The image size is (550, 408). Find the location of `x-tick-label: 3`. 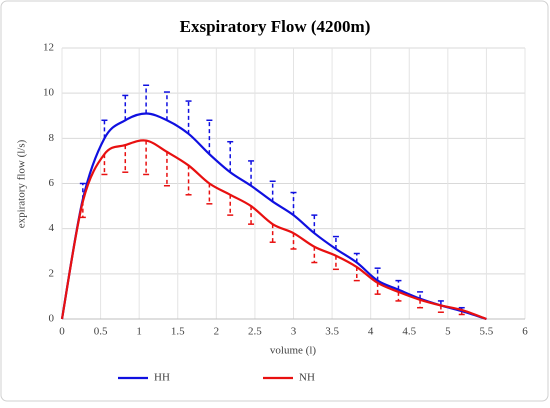

x-tick-label: 3 is located at coordinates (294, 332).